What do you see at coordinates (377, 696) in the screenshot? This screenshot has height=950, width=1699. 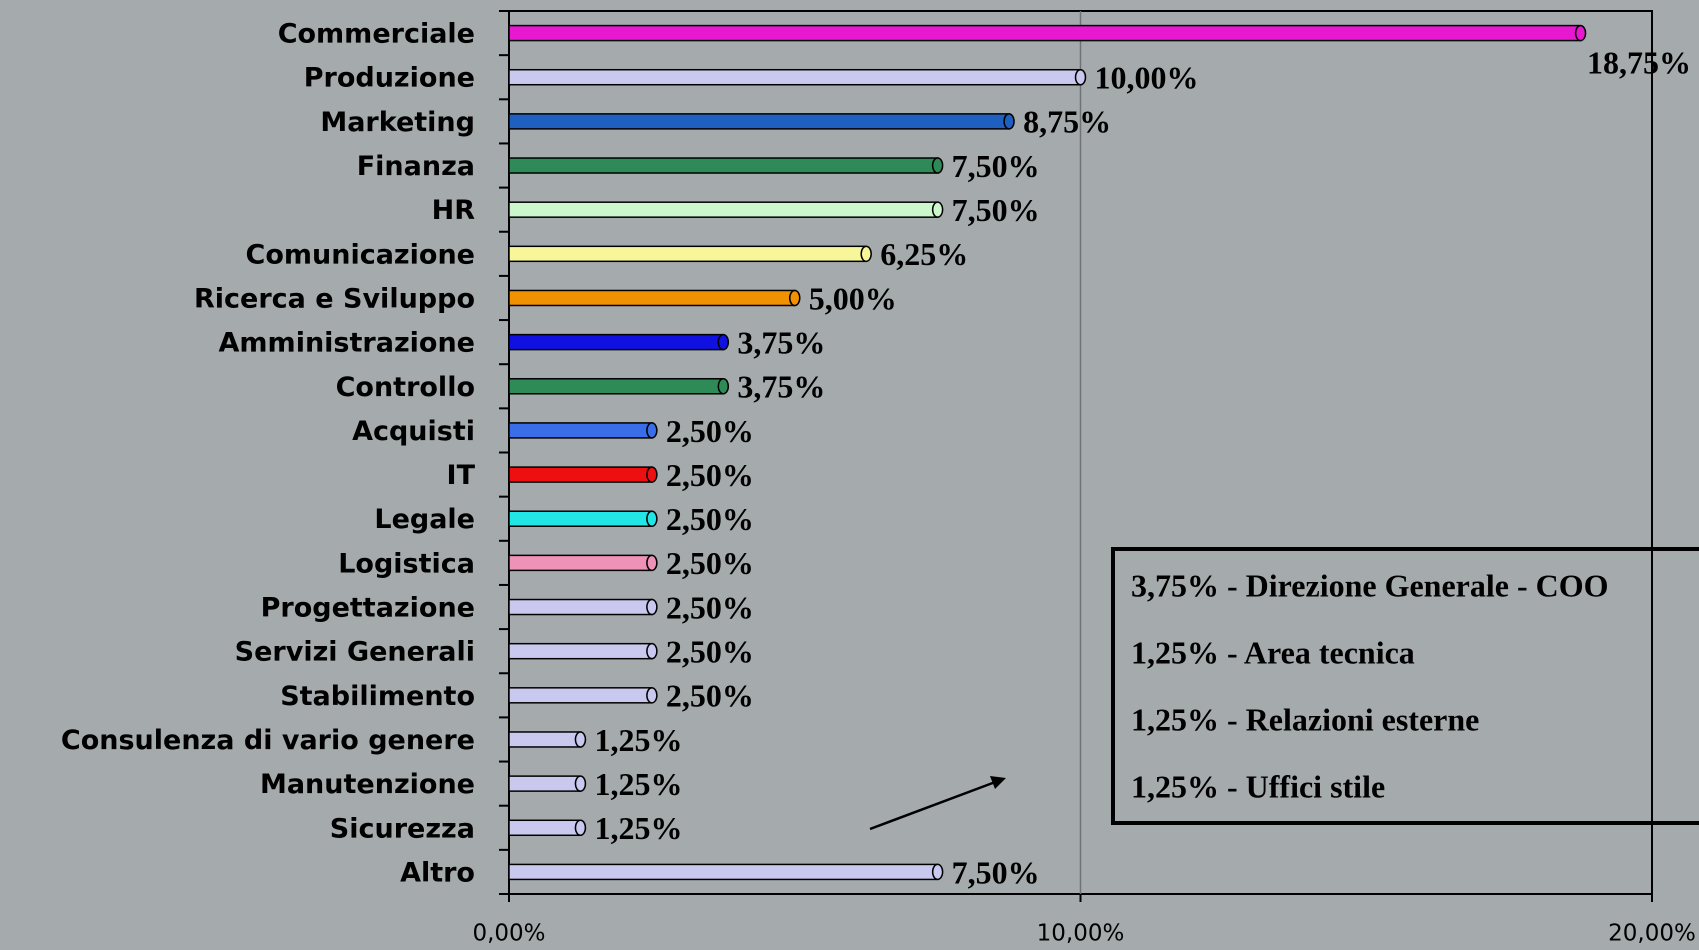 I see `y-tick-label: Stabilimento` at bounding box center [377, 696].